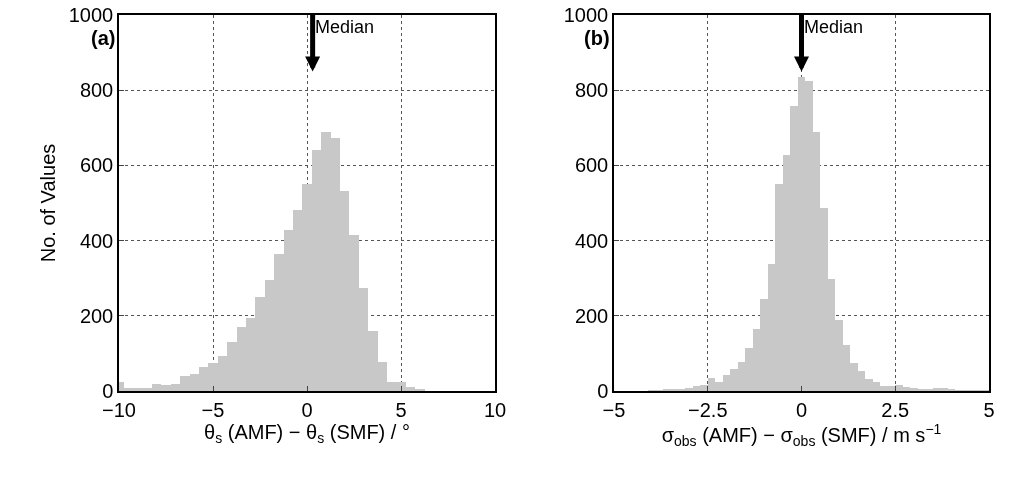  What do you see at coordinates (47, 203) in the screenshot?
I see `y-axis-title: No. of Values` at bounding box center [47, 203].